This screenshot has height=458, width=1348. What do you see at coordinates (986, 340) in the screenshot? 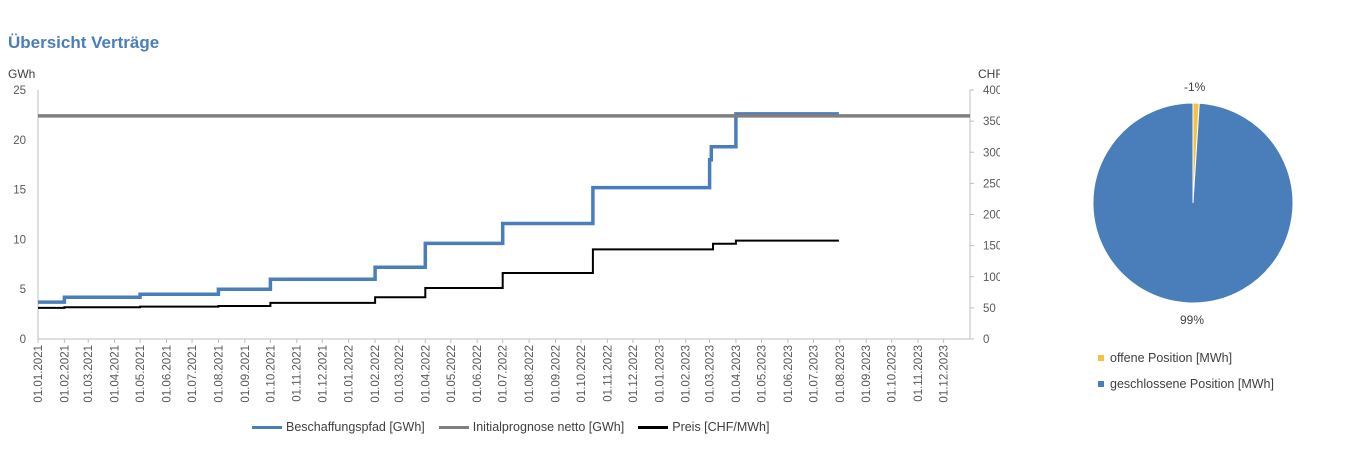
I see `y-tick-right: 0` at bounding box center [986, 340].